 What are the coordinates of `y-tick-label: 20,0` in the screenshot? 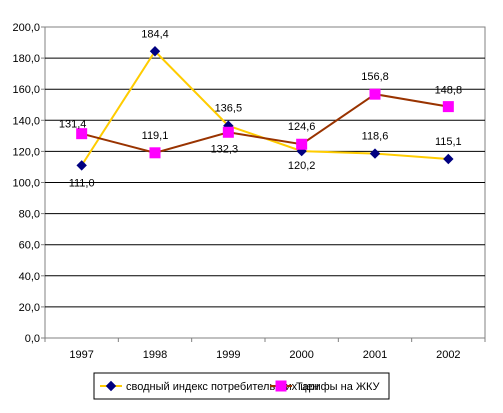 It's located at (29, 308).